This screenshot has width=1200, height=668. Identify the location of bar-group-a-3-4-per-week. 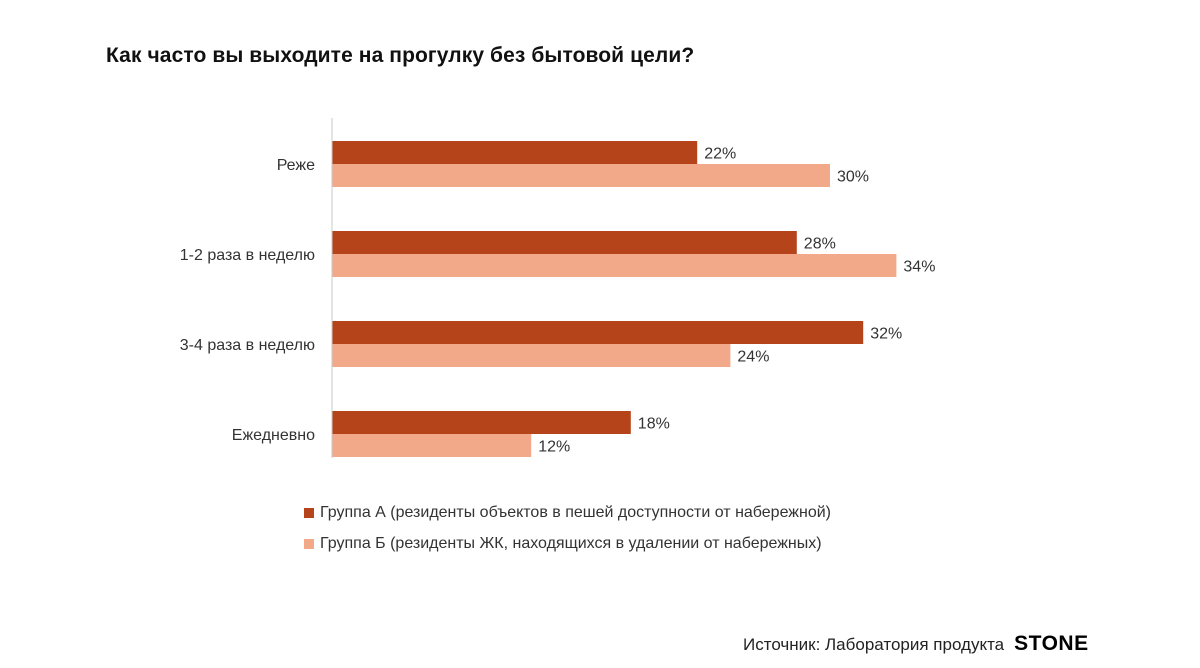
(598, 332).